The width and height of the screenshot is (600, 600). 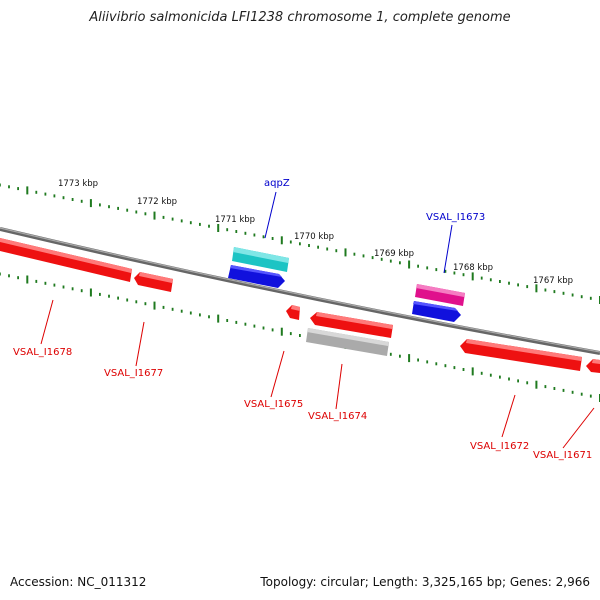 What do you see at coordinates (153, 282) in the screenshot?
I see `gene-VSAL_I1677` at bounding box center [153, 282].